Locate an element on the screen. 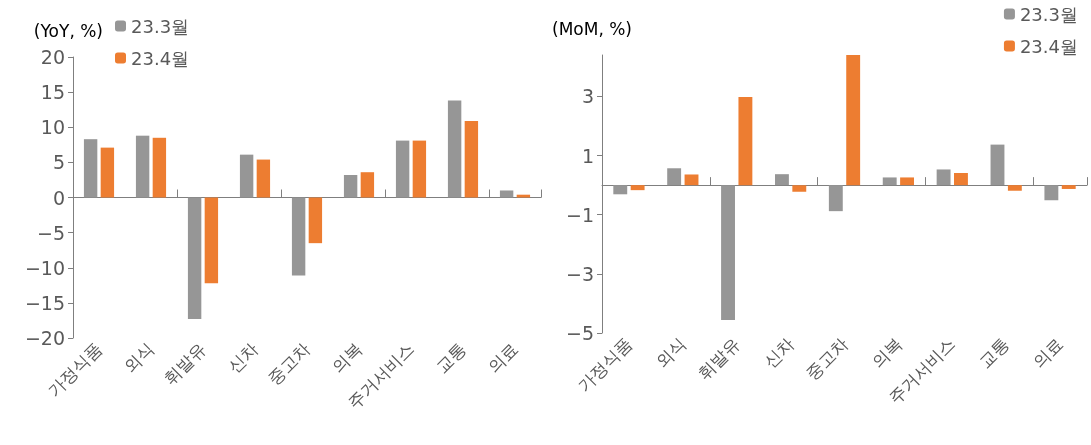 This screenshot has width=1091, height=445. y-tick-label: −15 is located at coordinates (44, 302).